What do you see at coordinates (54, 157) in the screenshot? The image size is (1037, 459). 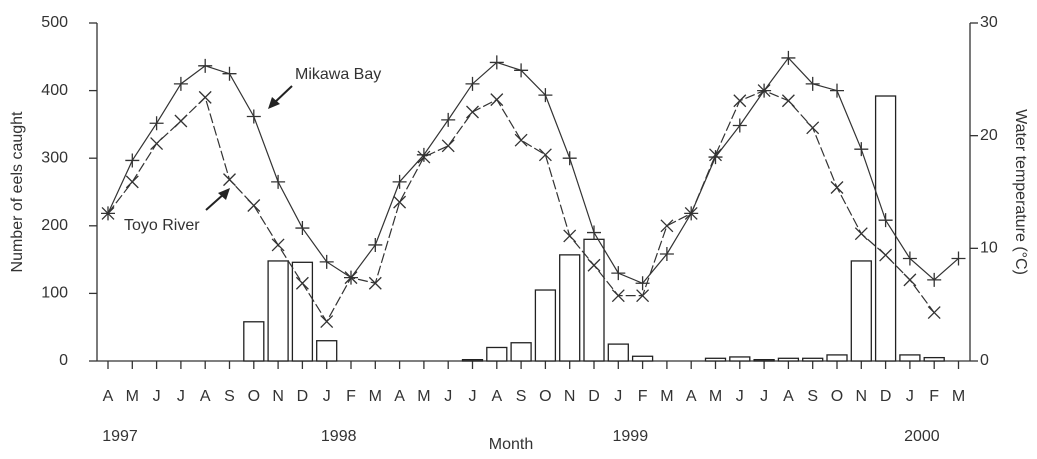 I see `y-tick-label: 300` at bounding box center [54, 157].